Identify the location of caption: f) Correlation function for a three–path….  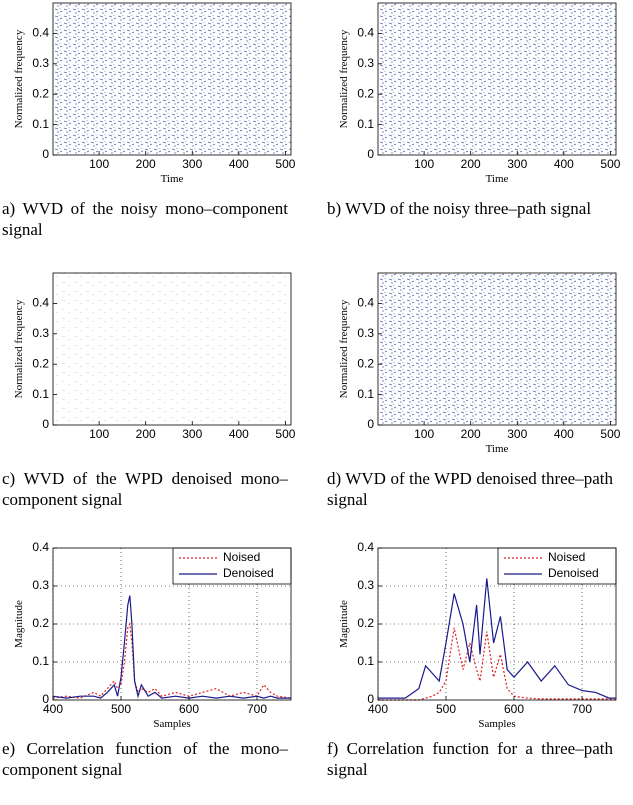
(470, 759).